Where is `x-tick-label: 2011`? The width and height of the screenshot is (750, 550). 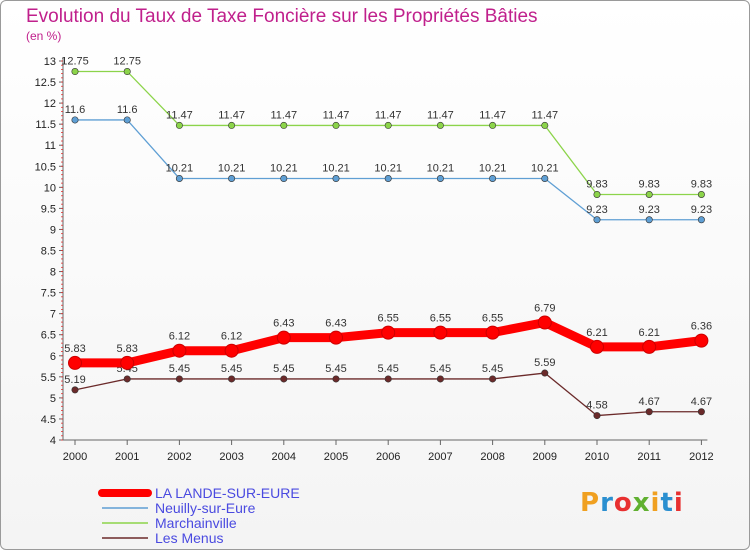 x-tick-label: 2011 is located at coordinates (649, 457).